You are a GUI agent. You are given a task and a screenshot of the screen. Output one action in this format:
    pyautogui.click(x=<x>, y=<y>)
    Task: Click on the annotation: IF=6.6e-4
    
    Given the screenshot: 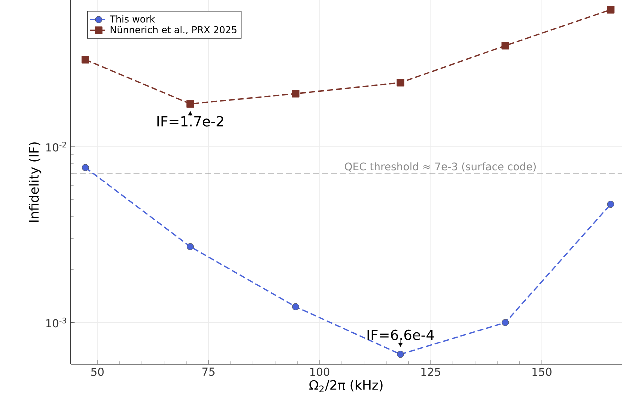 What is the action you would take?
    pyautogui.click(x=401, y=335)
    